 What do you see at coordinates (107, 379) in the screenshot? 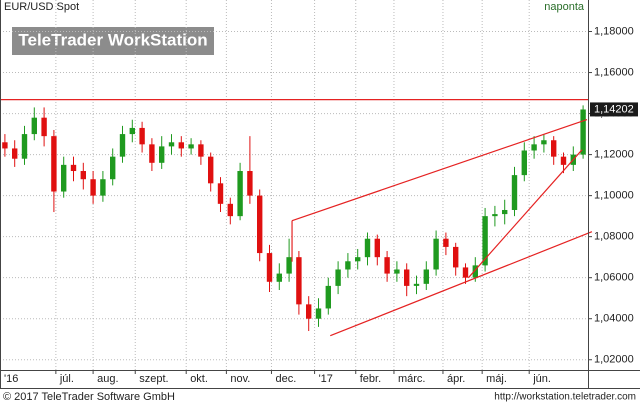
I see `x-tick-label: aug.` at bounding box center [107, 379].